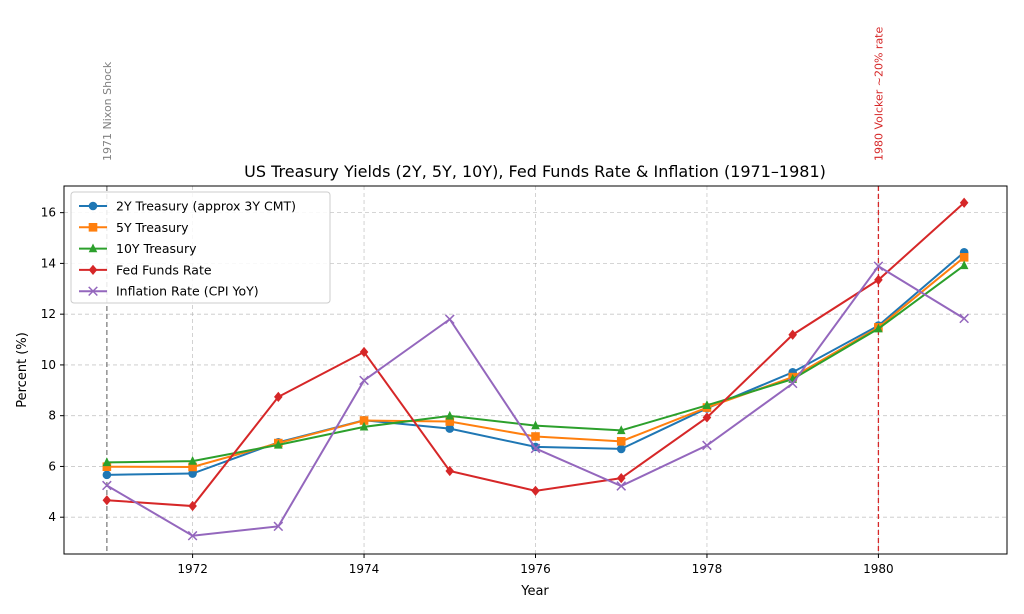 Image resolution: width=1024 pixels, height=614 pixels. I want to click on legend-box, so click(200, 247).